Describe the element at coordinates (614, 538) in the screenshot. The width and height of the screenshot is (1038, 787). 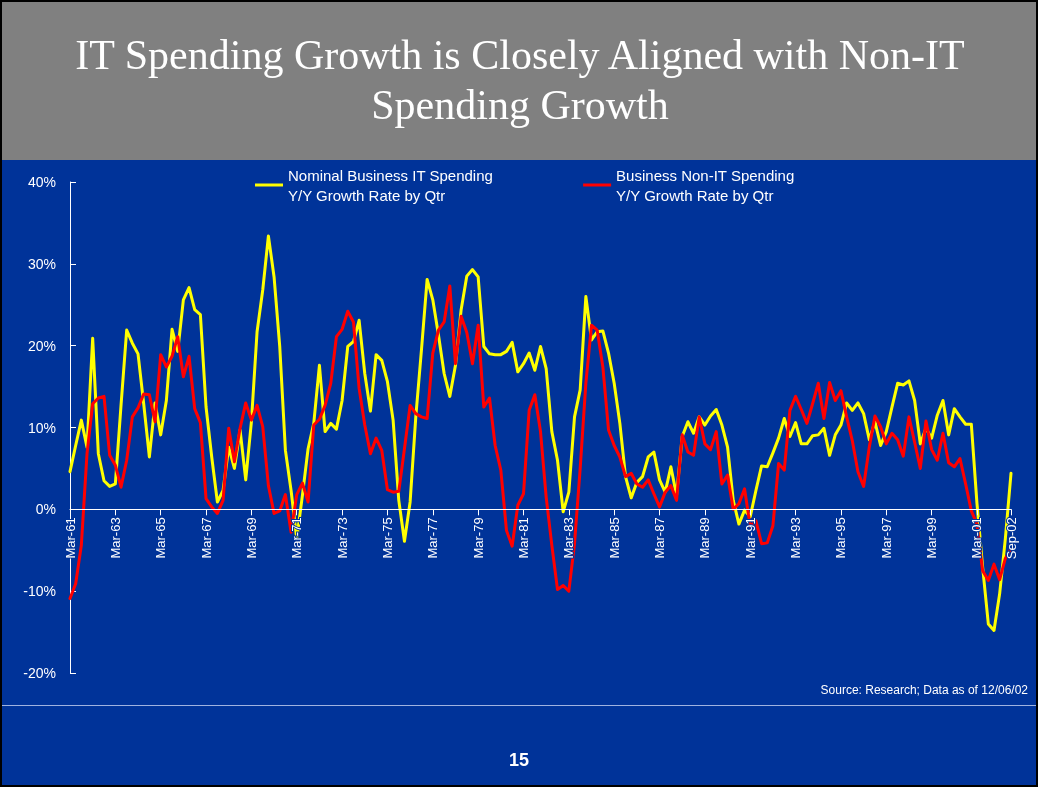
I see `x-tick-label: Mar-85` at that location.